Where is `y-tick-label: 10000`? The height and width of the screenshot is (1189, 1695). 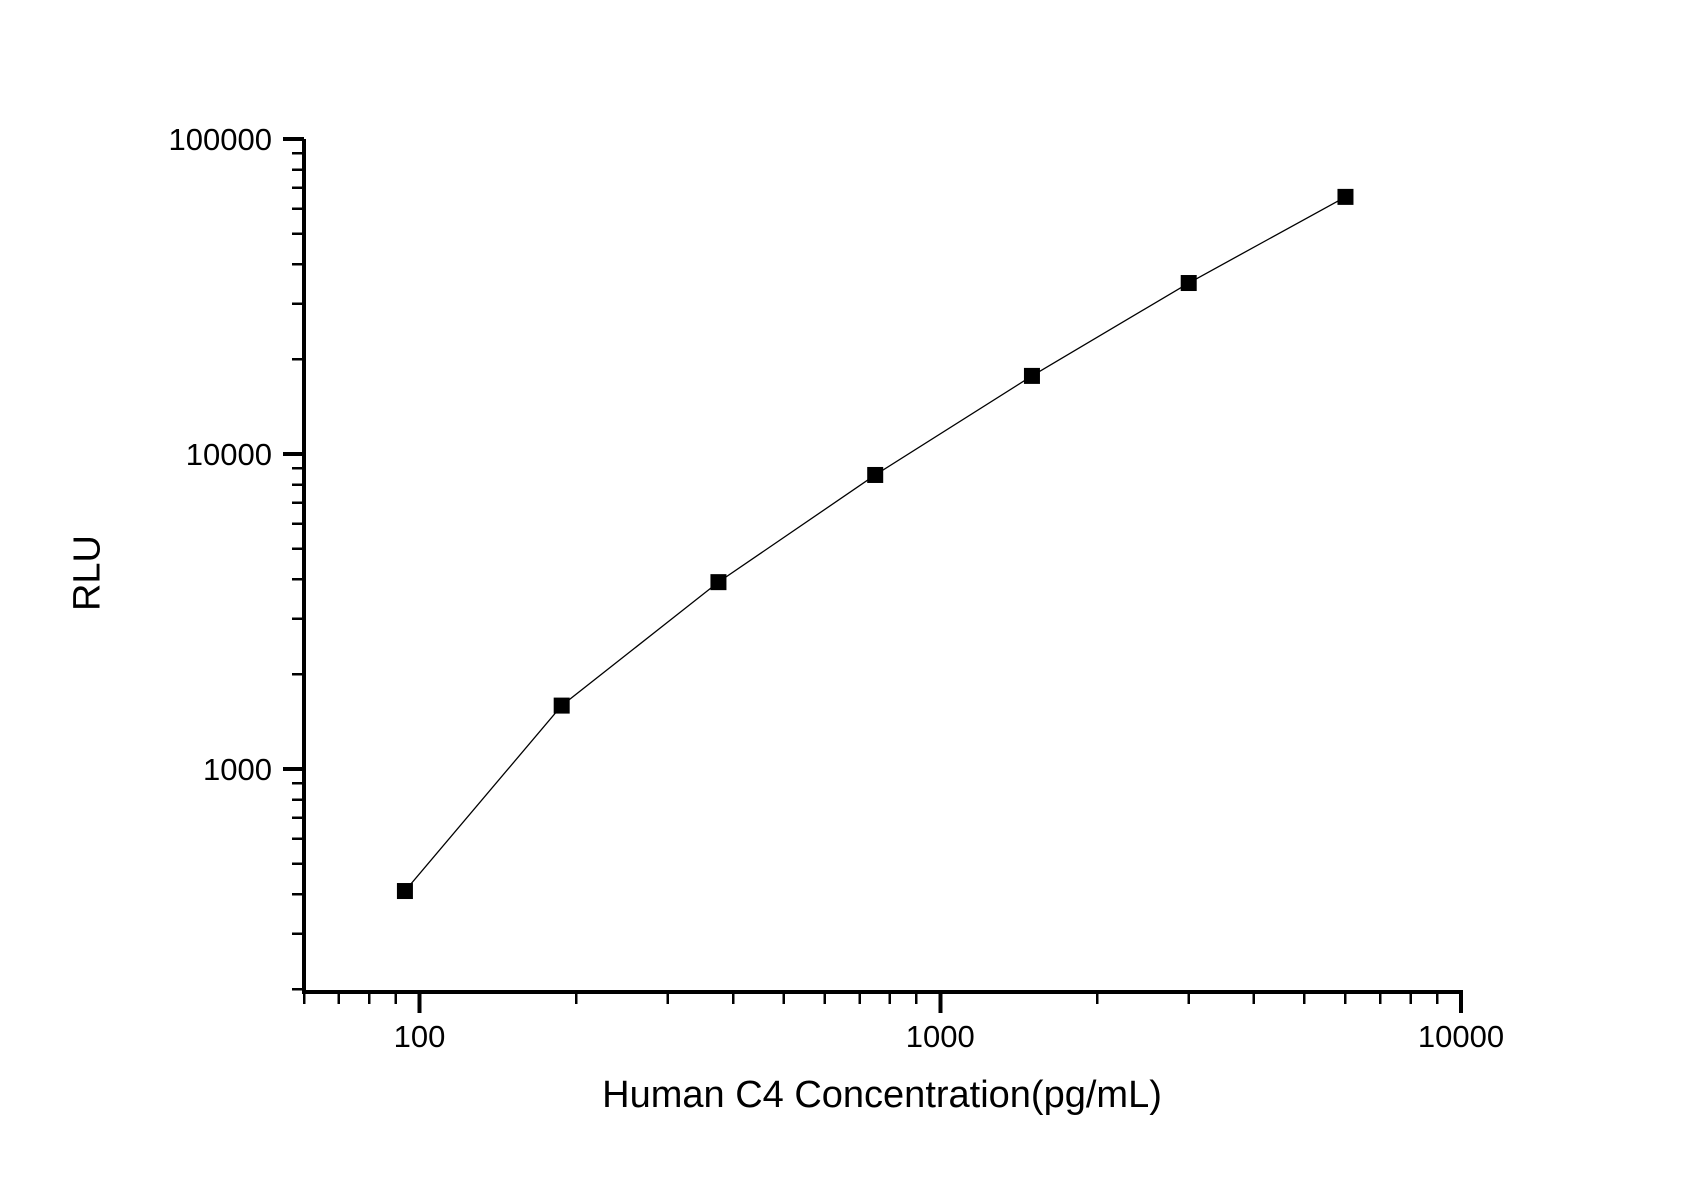
y-tick-label: 10000 is located at coordinates (229, 454).